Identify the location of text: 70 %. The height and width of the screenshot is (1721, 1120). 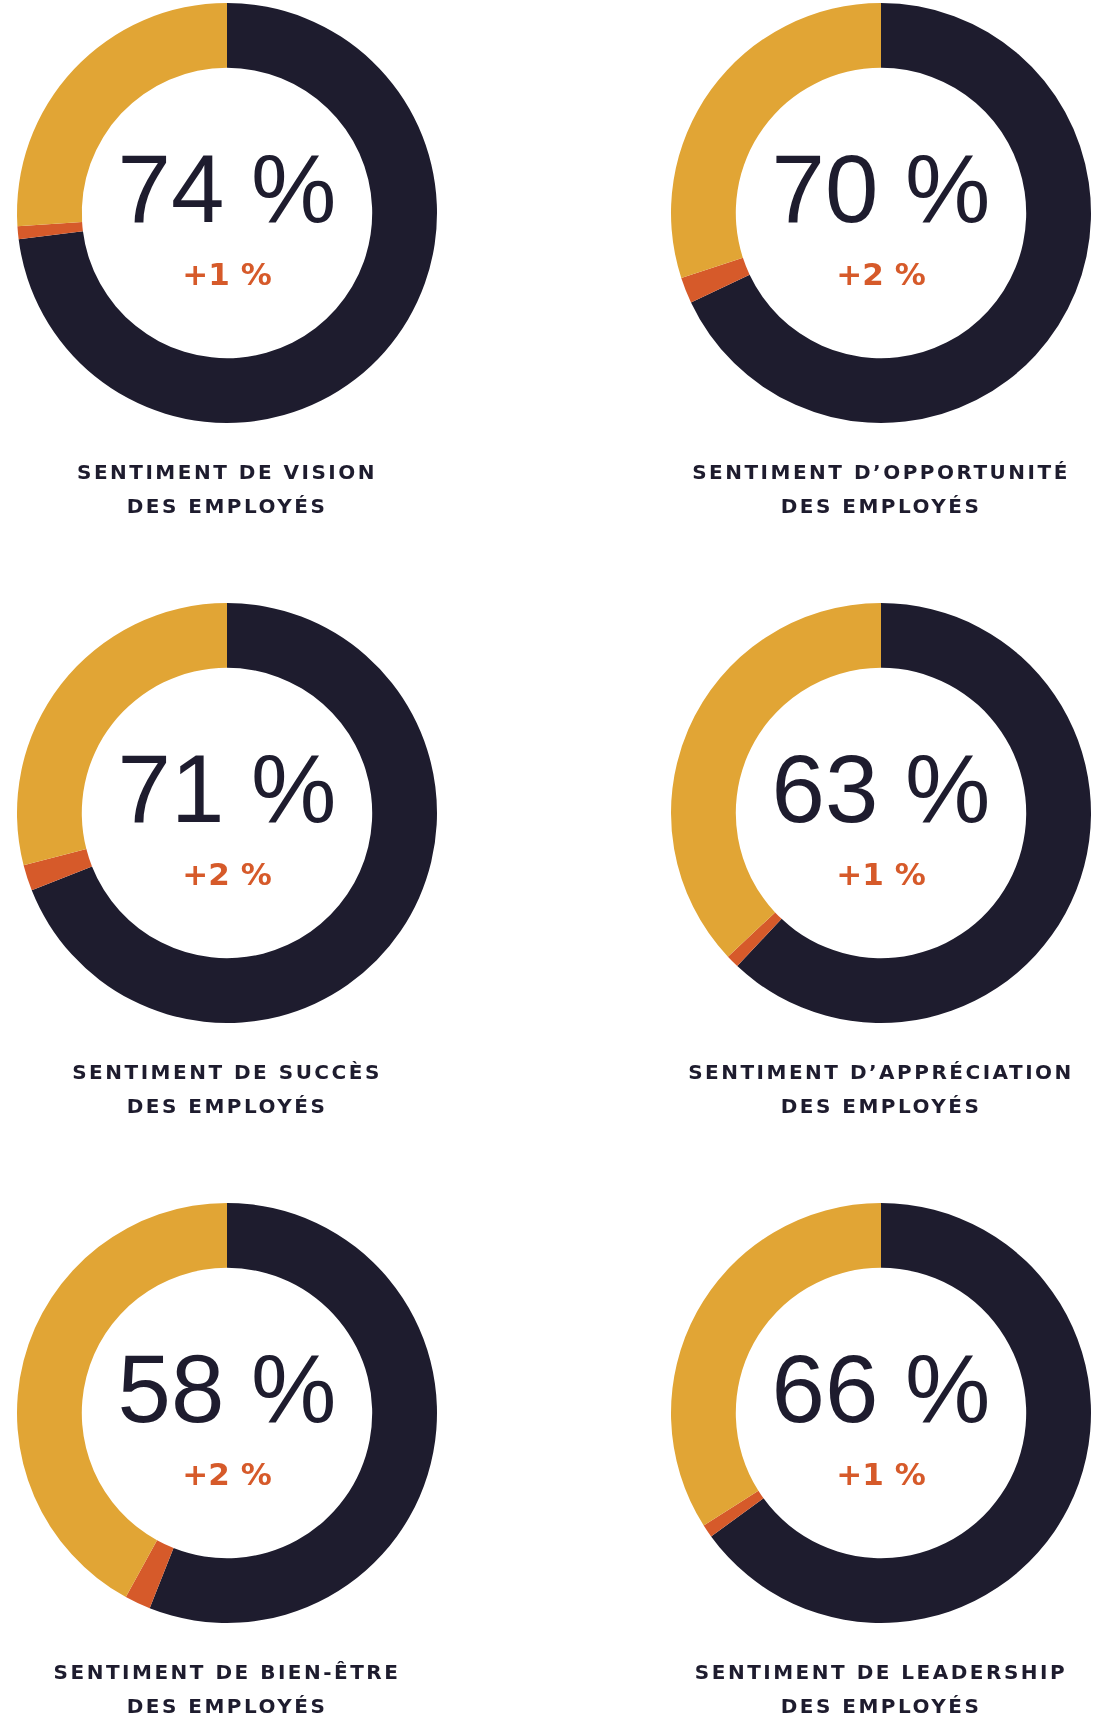
(881, 188).